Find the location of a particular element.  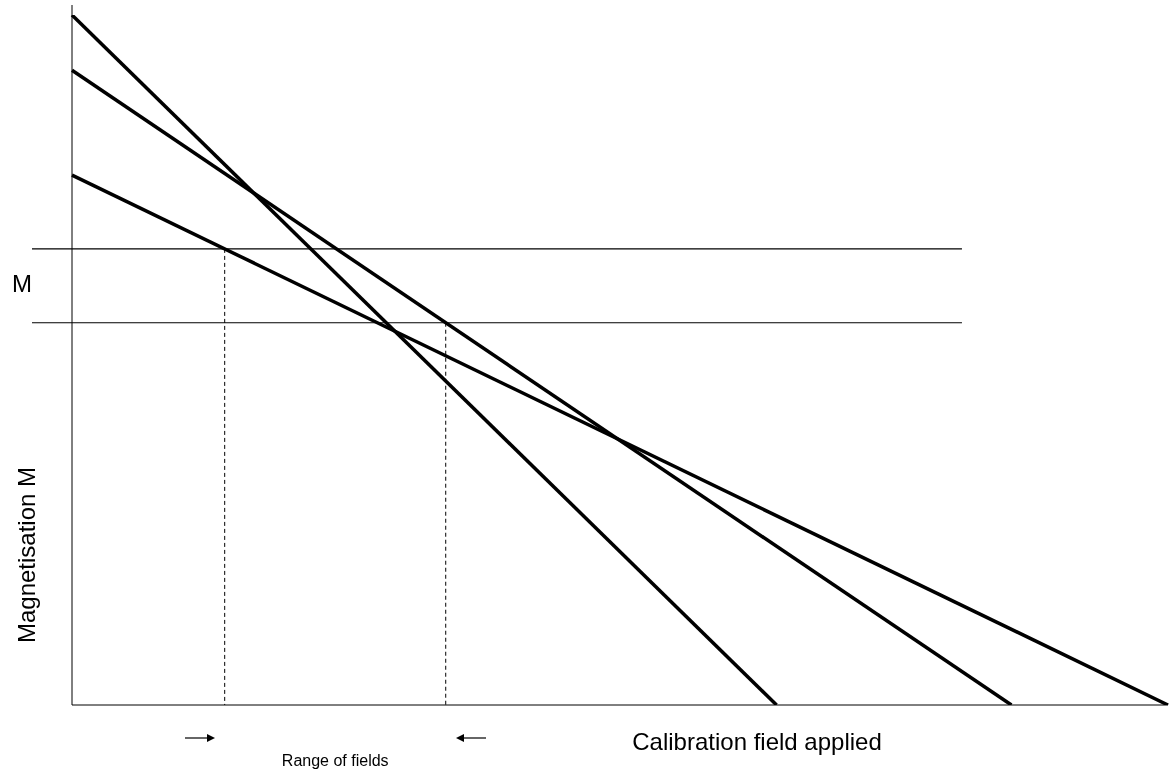

x-axis-title: Calibration field applied is located at coordinates (757, 741).